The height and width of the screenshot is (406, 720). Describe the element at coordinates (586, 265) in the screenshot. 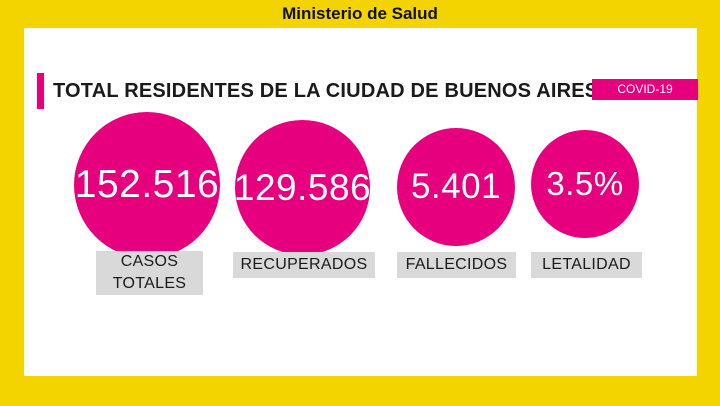

I see `stat-lethality-label: LETALIDAD` at that location.